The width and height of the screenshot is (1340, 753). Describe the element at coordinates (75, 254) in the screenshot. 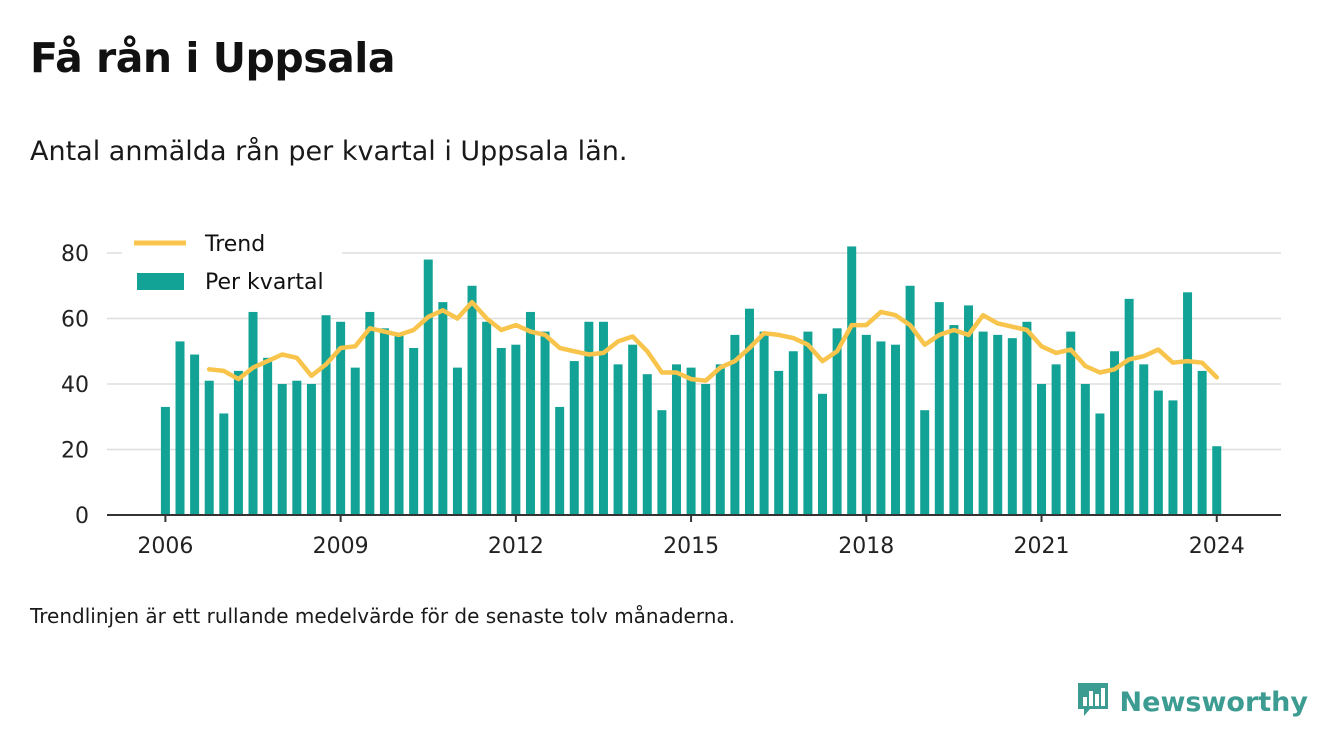

I see `y-tick-label: 80` at that location.